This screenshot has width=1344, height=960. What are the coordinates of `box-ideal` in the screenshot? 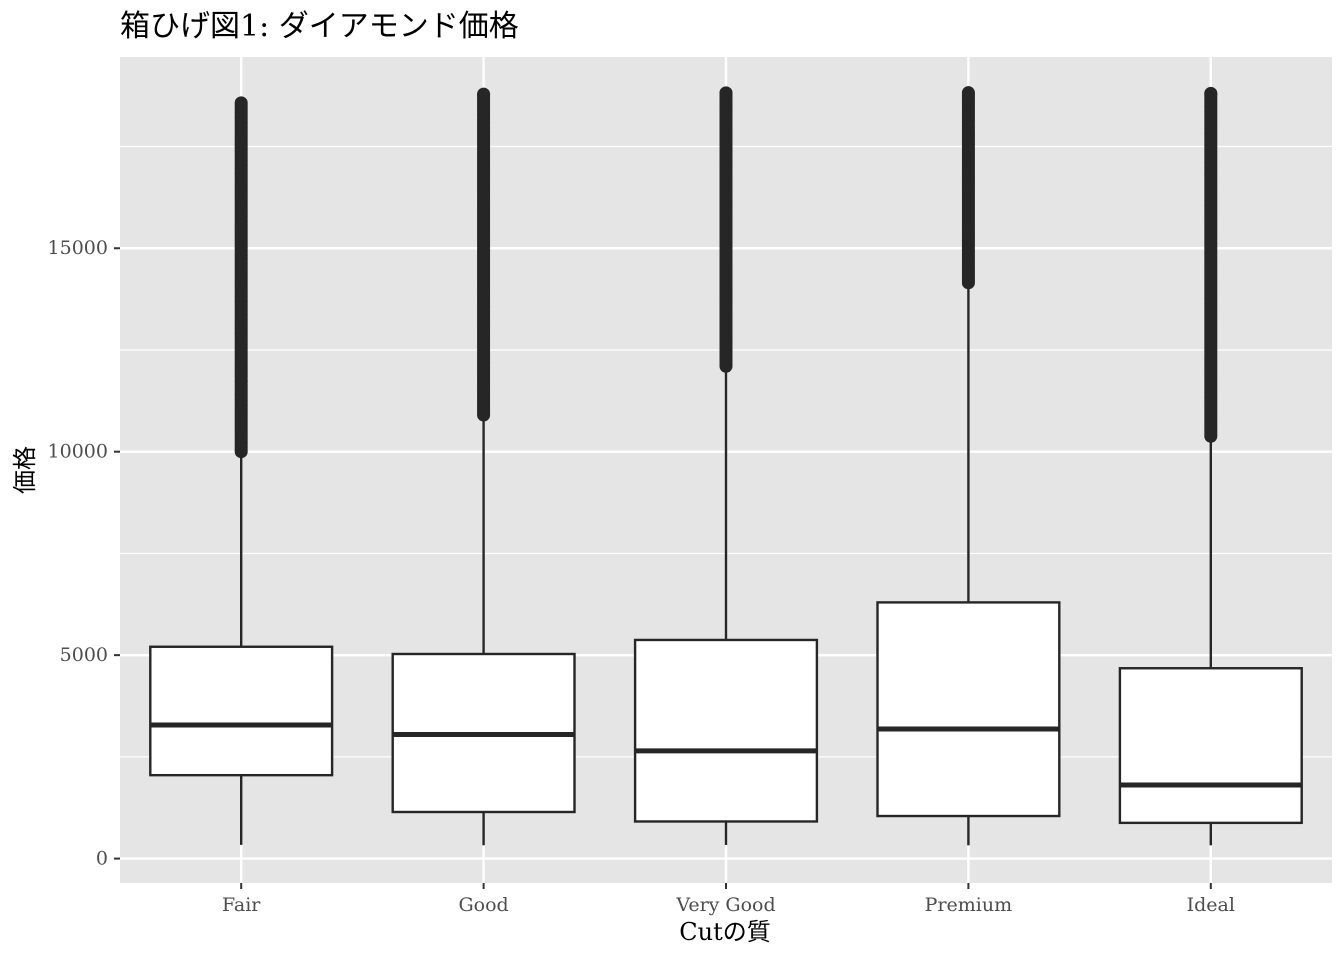 It's located at (1210, 466).